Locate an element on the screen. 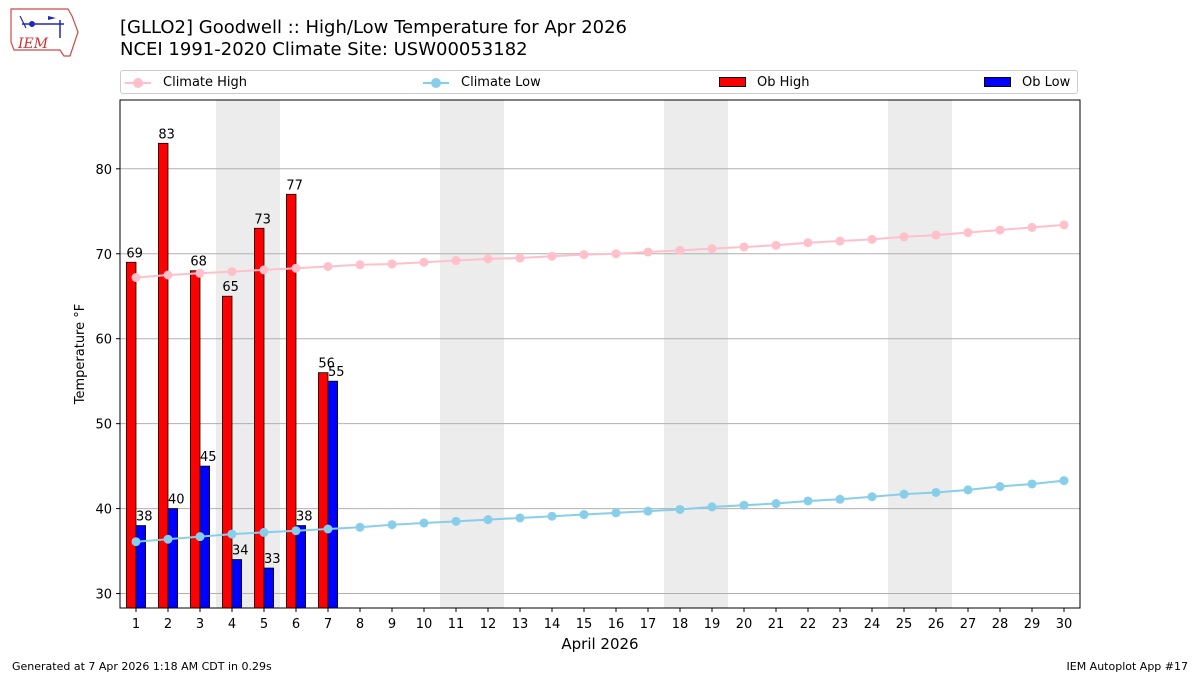  ob-low-label-2: 40 is located at coordinates (176, 500).